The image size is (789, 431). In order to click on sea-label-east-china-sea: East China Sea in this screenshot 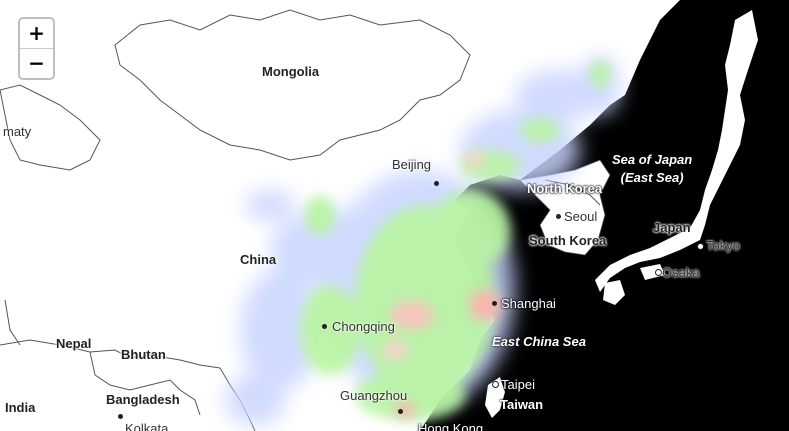, I will do `click(539, 341)`.